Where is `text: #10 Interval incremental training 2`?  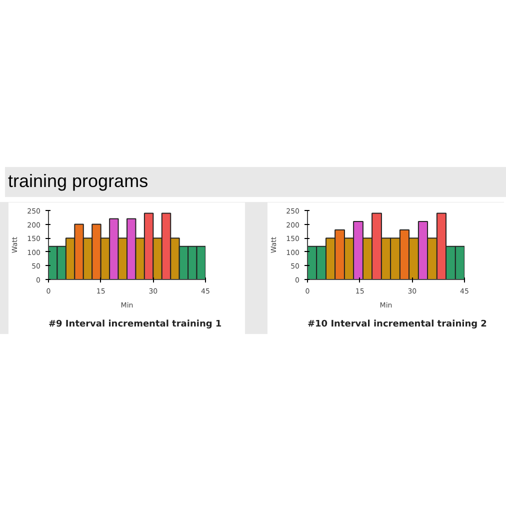 text: #10 Interval incremental training 2 is located at coordinates (397, 325).